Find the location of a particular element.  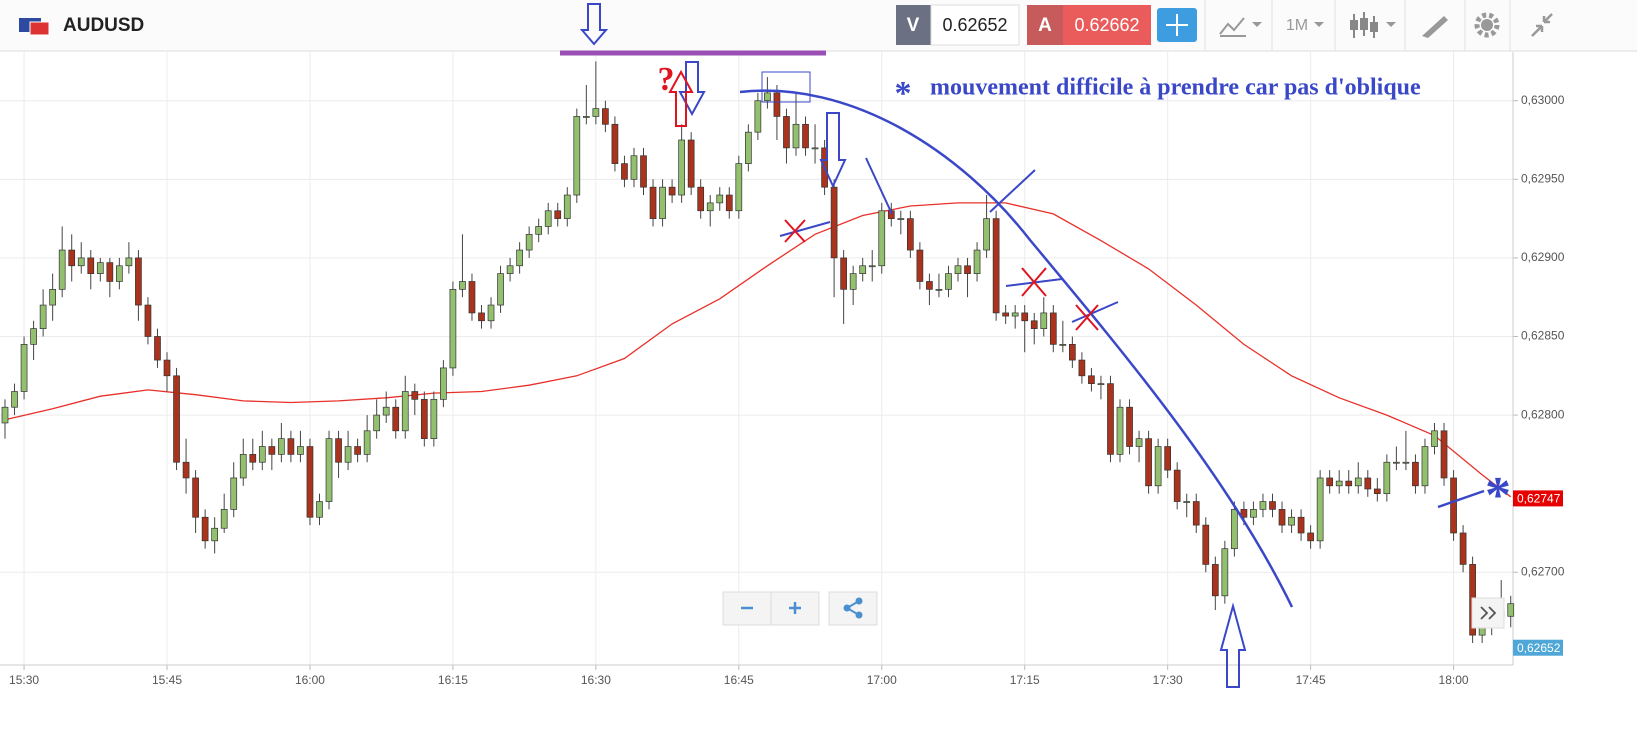

ask-price: 0.62662 is located at coordinates (1106, 25).